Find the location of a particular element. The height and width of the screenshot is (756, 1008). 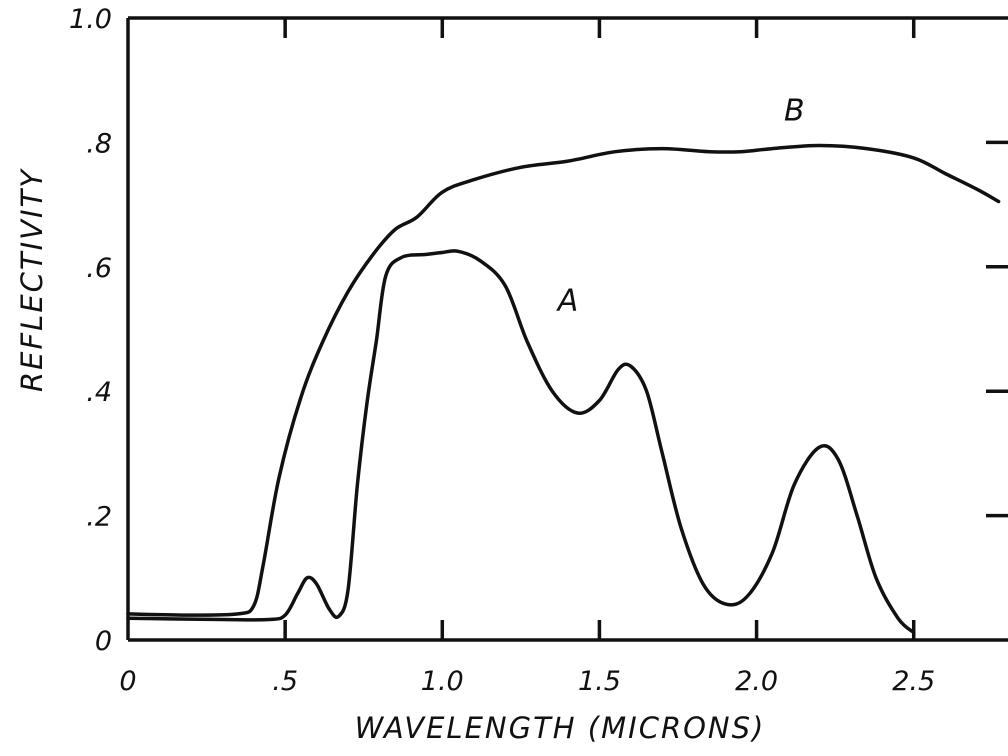

x-tick-label: .5 is located at coordinates (285, 681).